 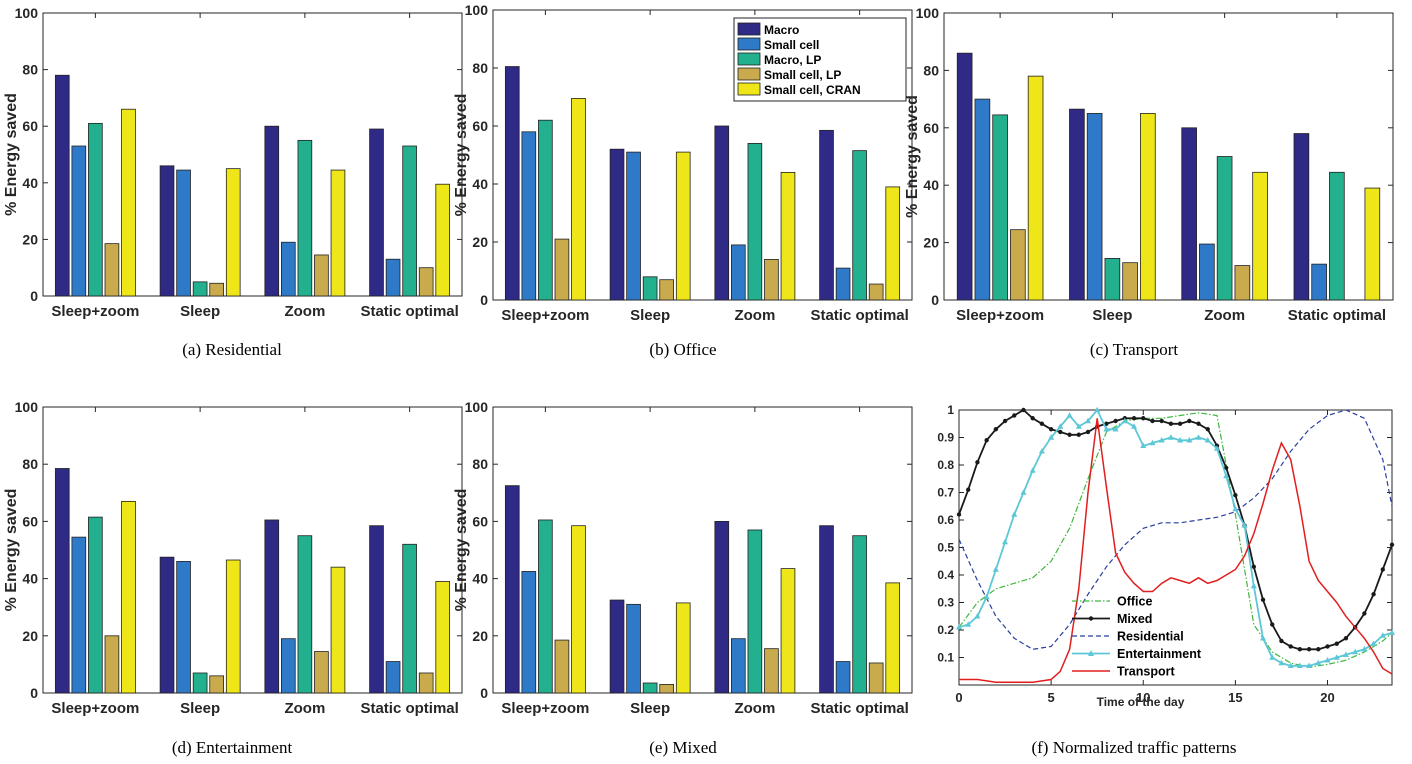 What do you see at coordinates (945, 575) in the screenshot?
I see `y-tick-label: 0.4` at bounding box center [945, 575].